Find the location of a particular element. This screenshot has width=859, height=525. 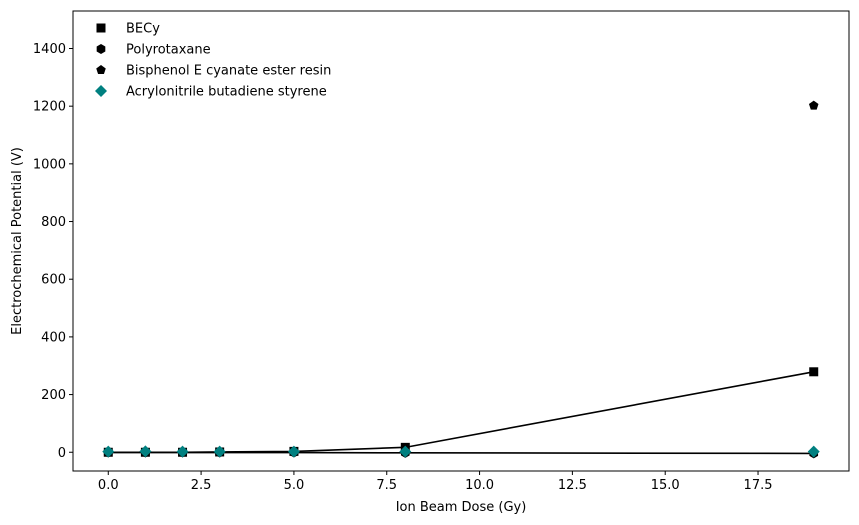

series-line is located at coordinates (461, 453).